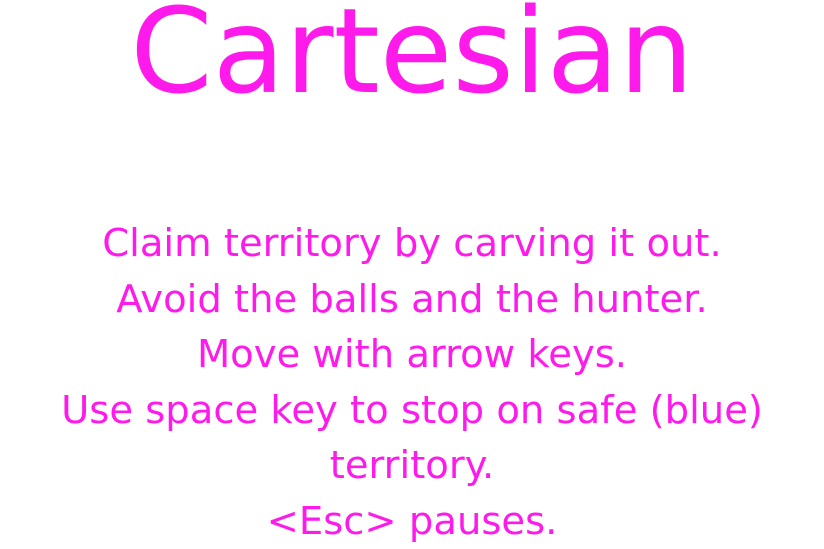 This screenshot has height=549, width=824. Describe the element at coordinates (412, 299) in the screenshot. I see `instruction-line-avoid: Avoid the balls and the hunter.` at that location.